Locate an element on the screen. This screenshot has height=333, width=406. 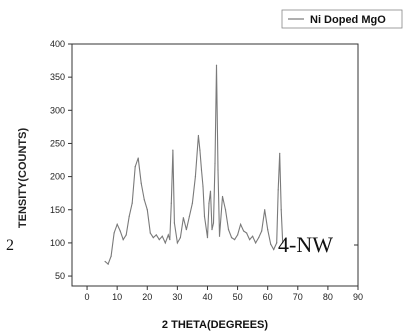
y-tick-label: 100 is located at coordinates (57, 243).